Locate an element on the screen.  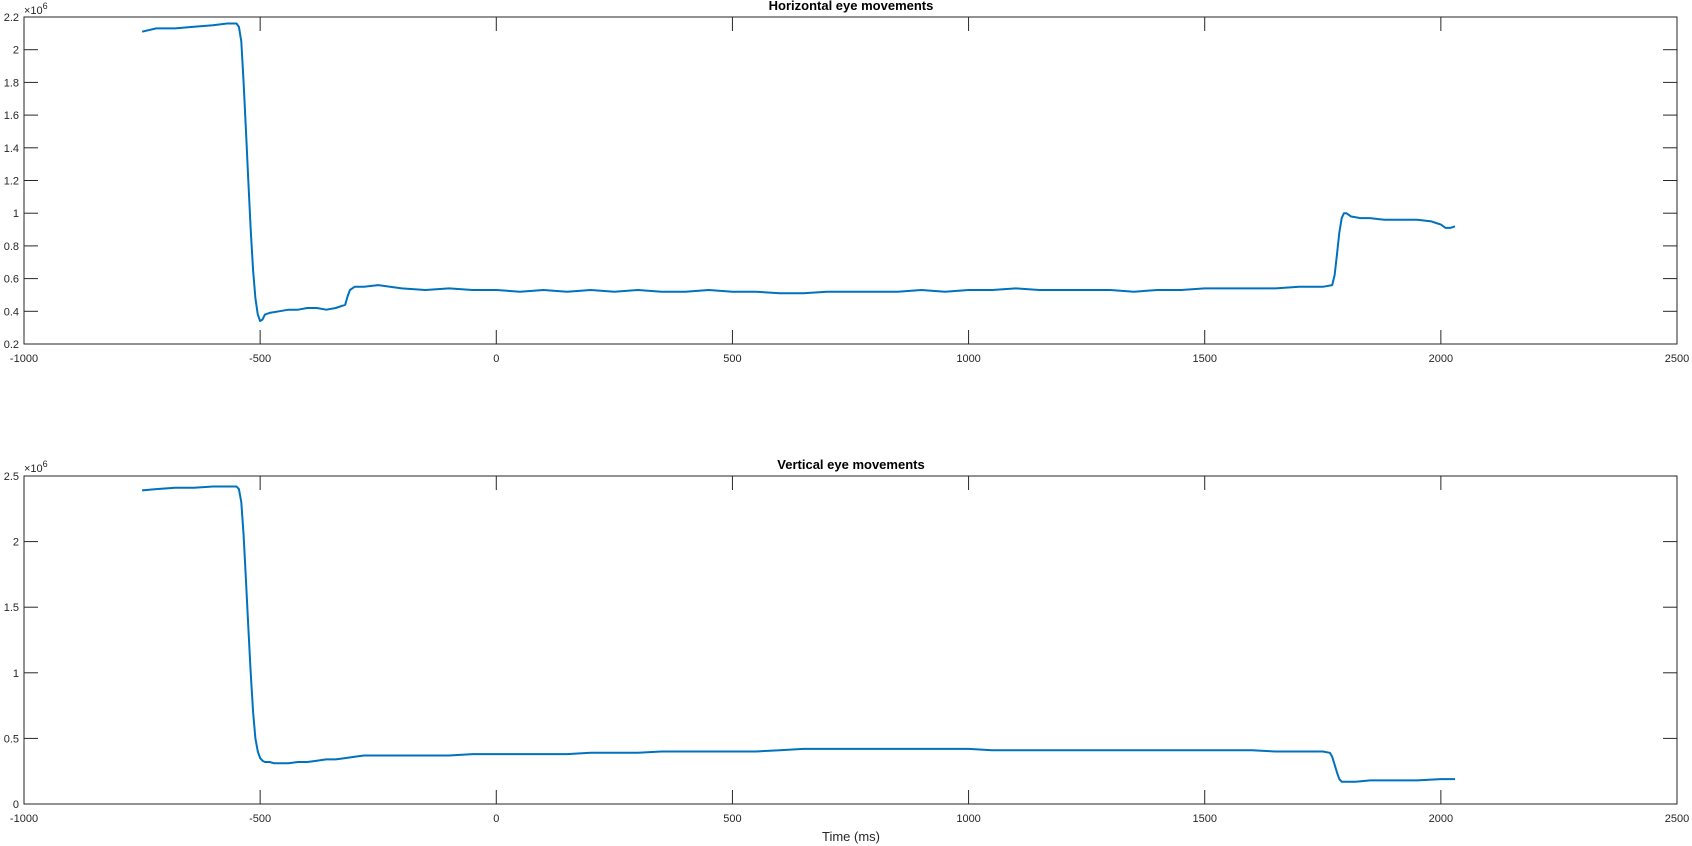
y-tick-label: 1.4 is located at coordinates (11, 149).